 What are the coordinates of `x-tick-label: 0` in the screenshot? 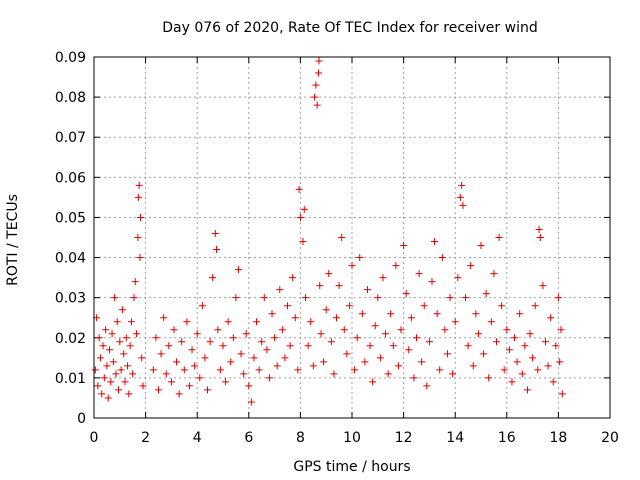 It's located at (94, 438).